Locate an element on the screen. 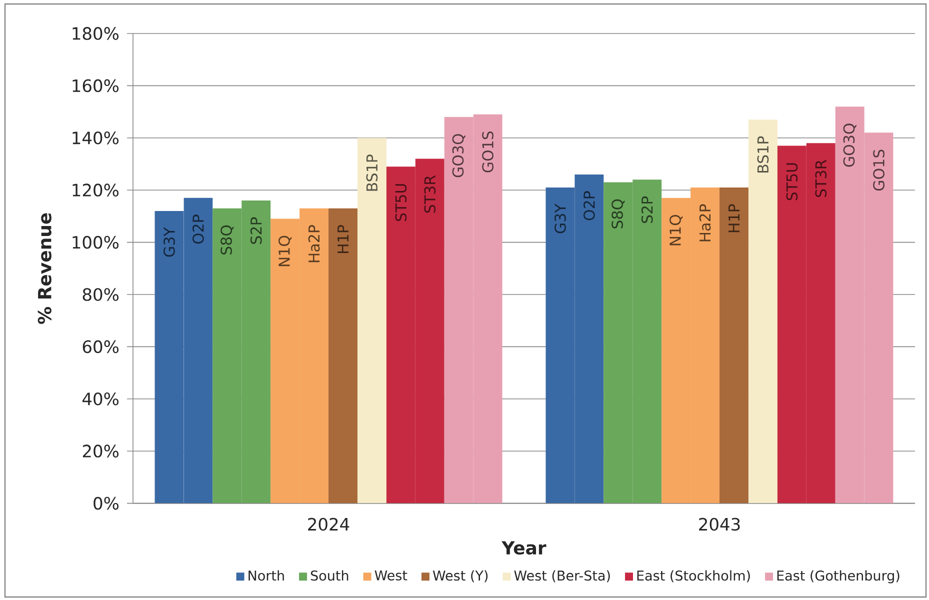 Image resolution: width=929 pixels, height=600 pixels. y-tick-label: 0% is located at coordinates (106, 503).